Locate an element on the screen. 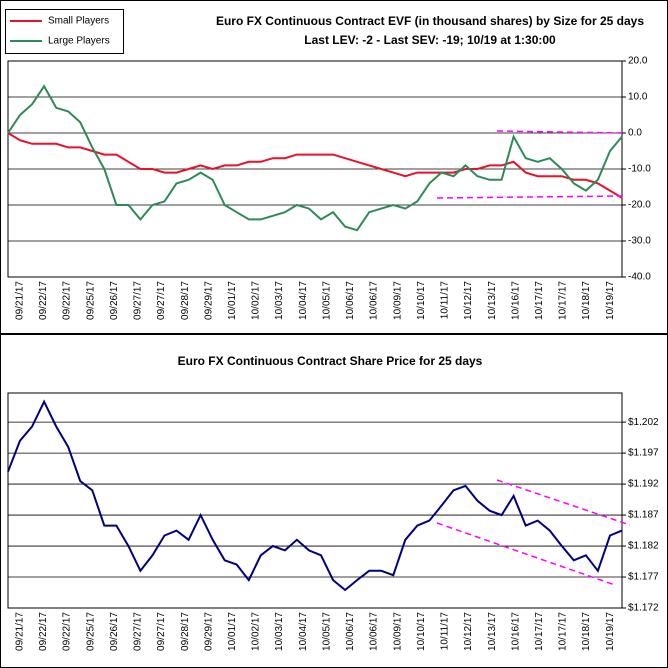 The width and height of the screenshot is (668, 668). y-tick-label: $1.177 is located at coordinates (643, 577).